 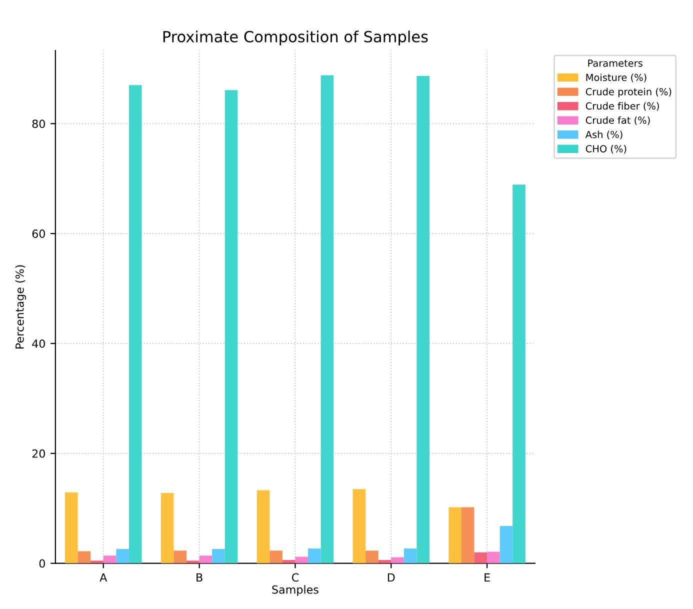 I want to click on y-tick-label: 20, so click(x=38, y=453).